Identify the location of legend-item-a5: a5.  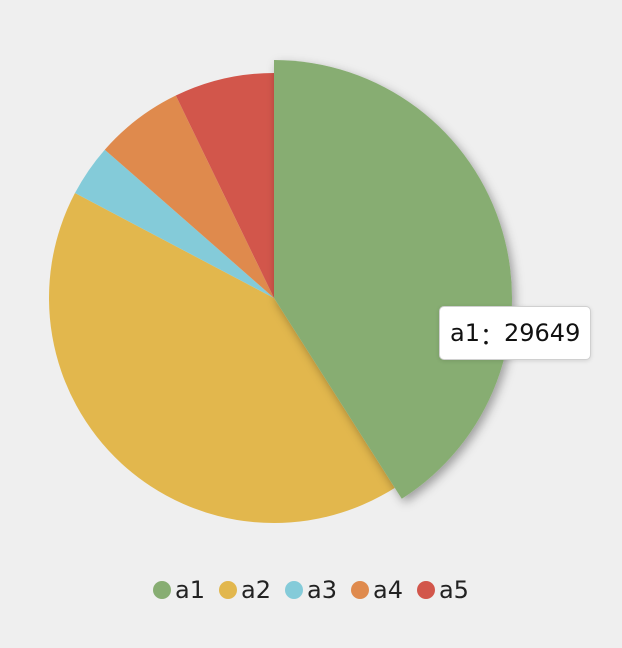
(442, 590).